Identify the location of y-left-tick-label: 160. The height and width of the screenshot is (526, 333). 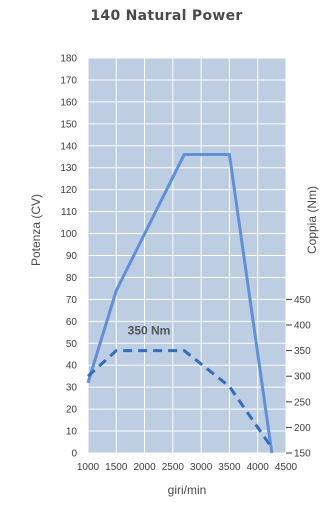
(68, 102).